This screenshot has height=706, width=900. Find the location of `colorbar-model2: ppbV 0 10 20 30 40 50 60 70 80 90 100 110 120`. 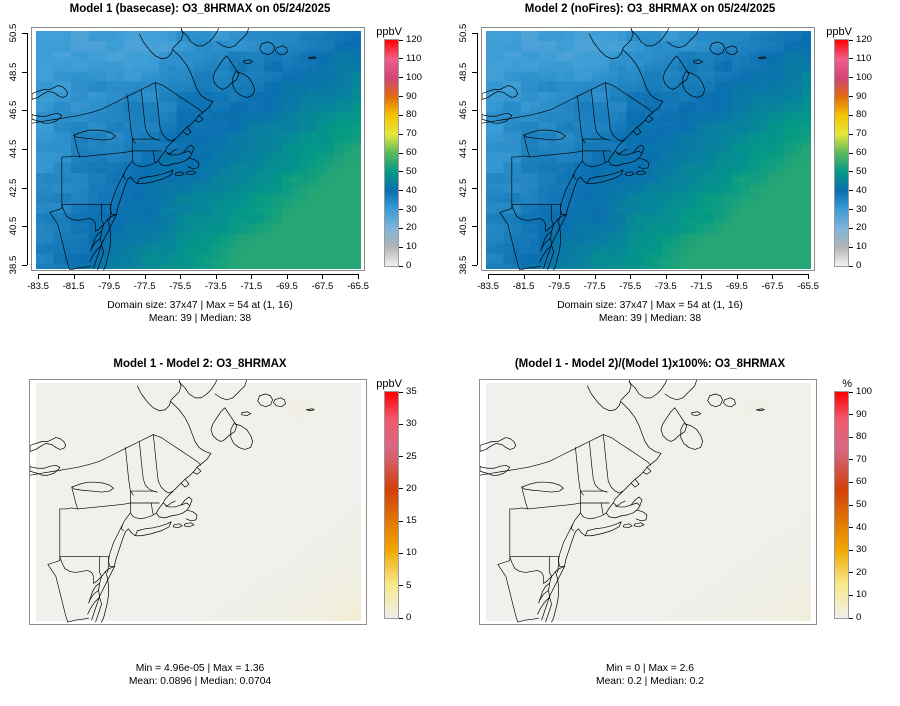

colorbar-model2: ppbV 0 10 20 30 40 50 60 70 80 90 100 110 120 is located at coordinates (859, 149).